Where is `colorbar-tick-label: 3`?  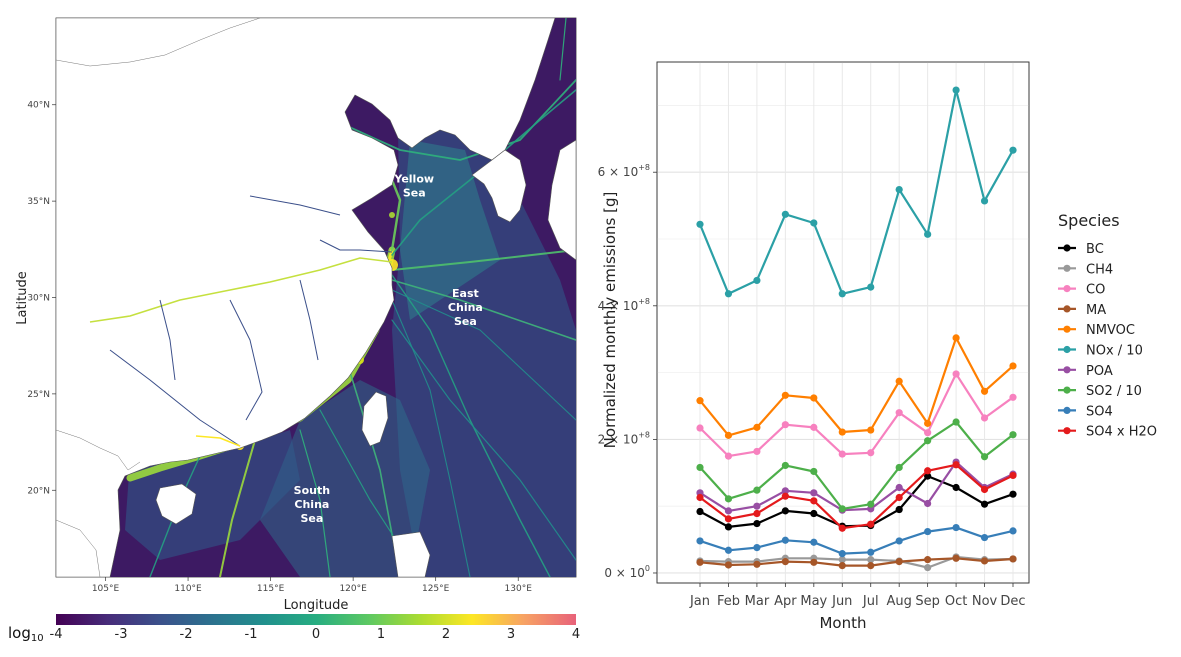 colorbar-tick-label: 3 is located at coordinates (511, 634).